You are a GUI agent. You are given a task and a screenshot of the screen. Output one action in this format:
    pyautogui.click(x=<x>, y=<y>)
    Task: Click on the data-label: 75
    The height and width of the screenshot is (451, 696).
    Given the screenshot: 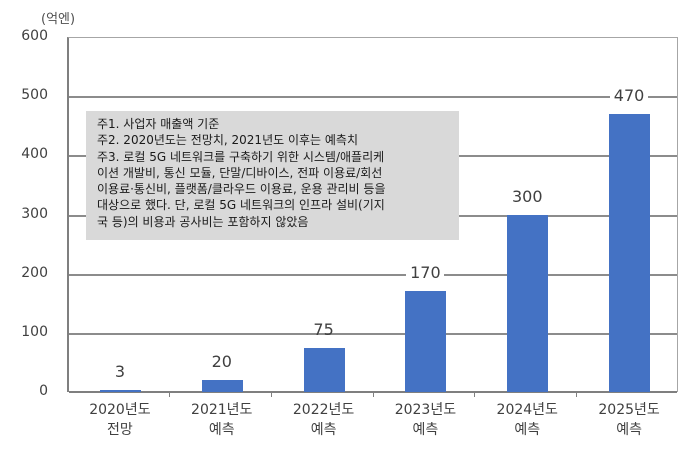 What is the action you would take?
    pyautogui.click(x=323, y=329)
    